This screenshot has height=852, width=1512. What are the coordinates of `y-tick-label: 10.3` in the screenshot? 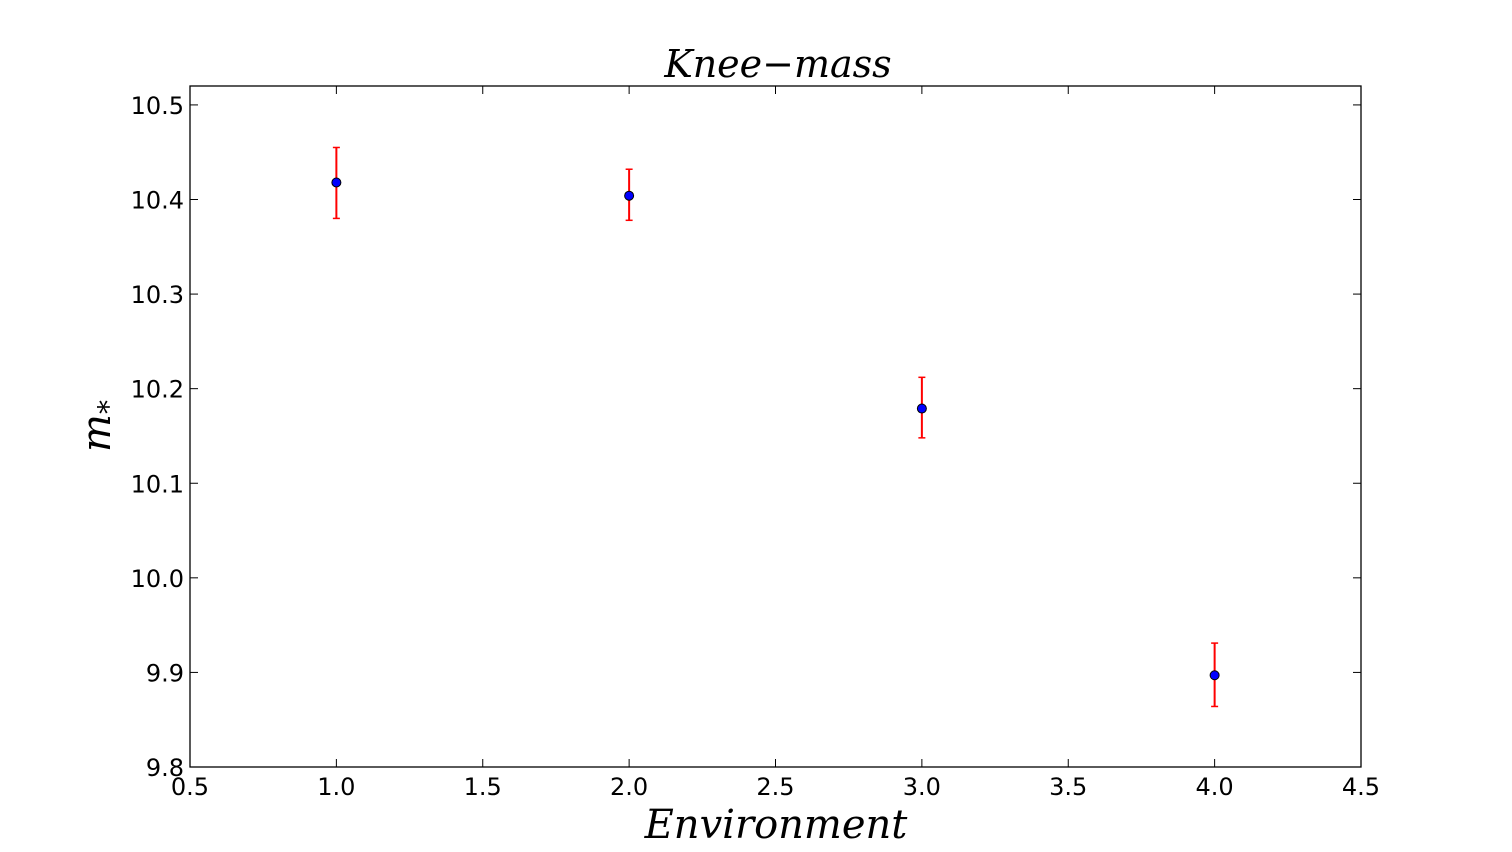 It's located at (157, 295).